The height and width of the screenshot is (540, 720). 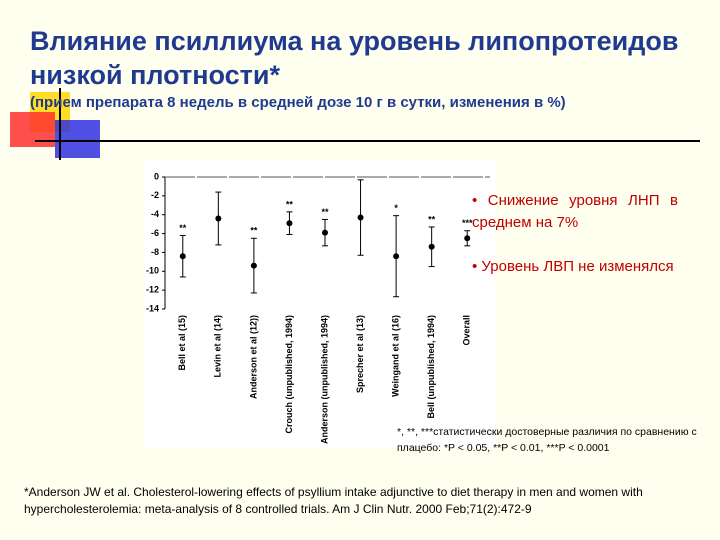 What do you see at coordinates (431, 367) in the screenshot?
I see `x-tick-label: Bell (unpublished, 1994)` at bounding box center [431, 367].